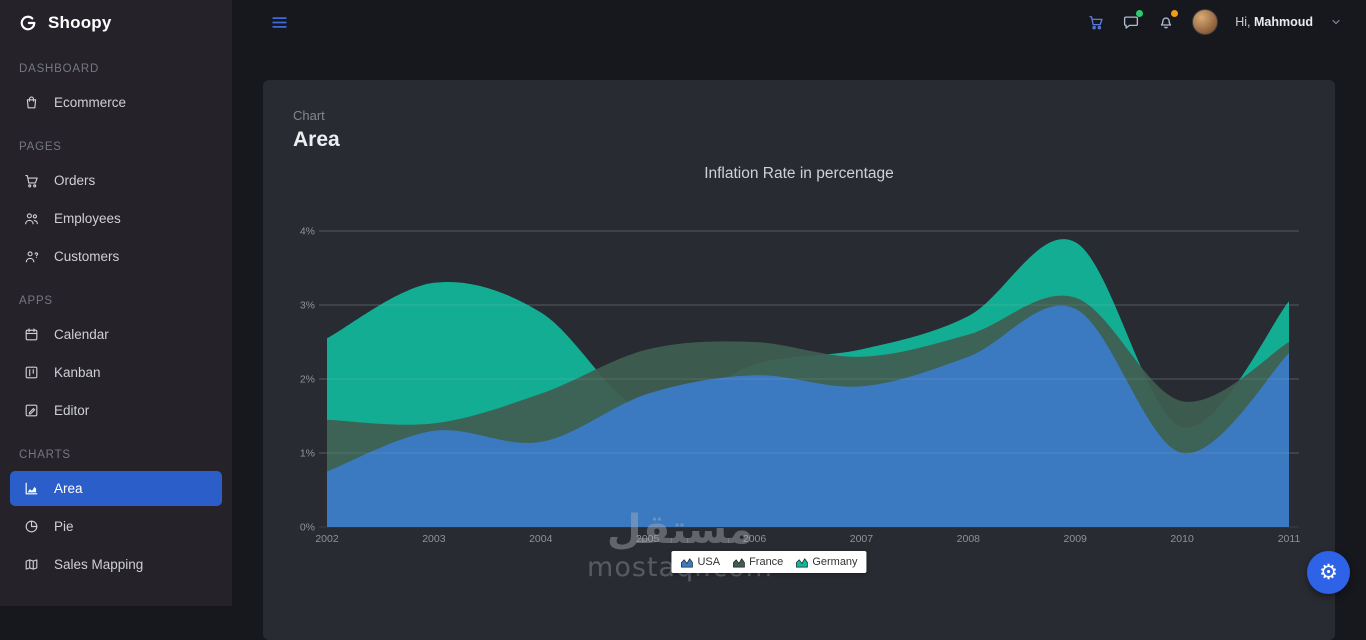  What do you see at coordinates (59, 69) in the screenshot?
I see `sidebar-section-label: DASHBOARD` at bounding box center [59, 69].